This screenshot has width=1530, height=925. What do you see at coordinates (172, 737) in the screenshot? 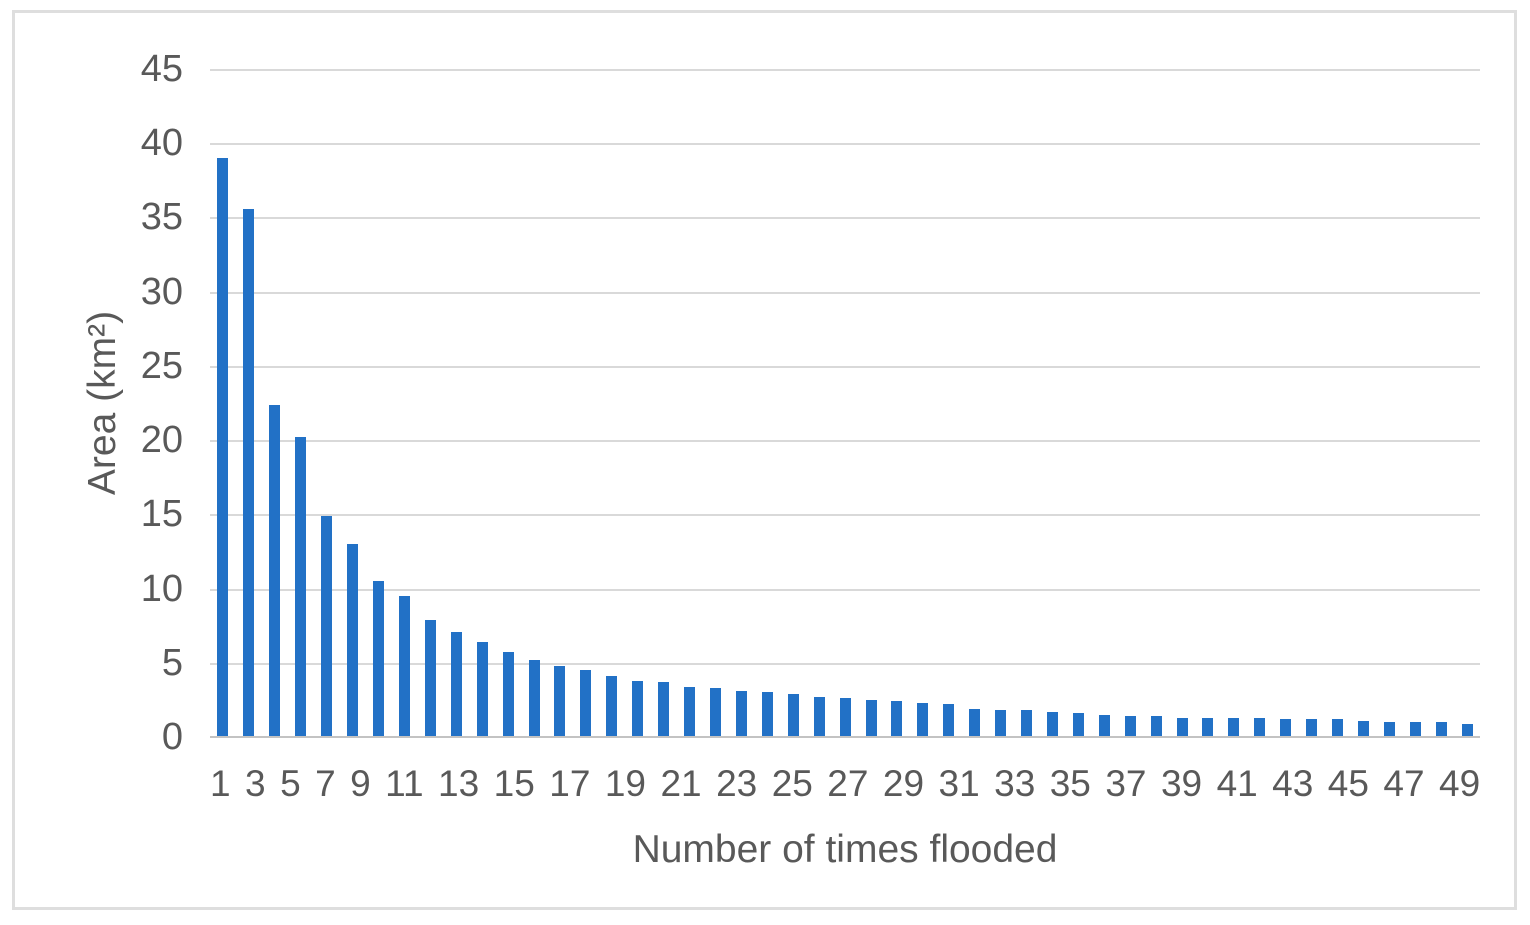
I see `y-tick-label: 0` at bounding box center [172, 737].